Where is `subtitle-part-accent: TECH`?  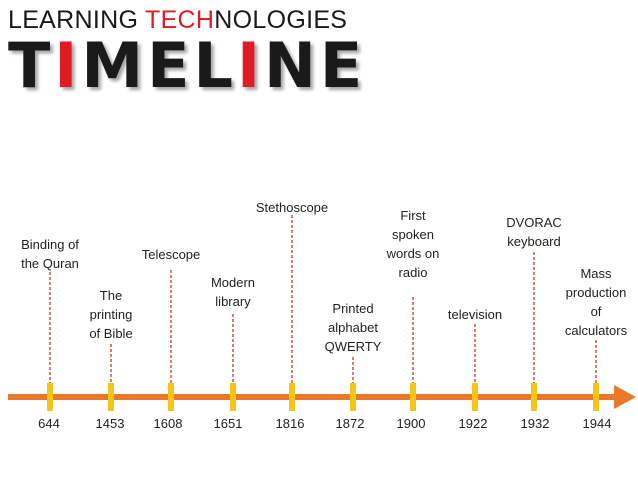
subtitle-part-accent: TECH is located at coordinates (180, 20).